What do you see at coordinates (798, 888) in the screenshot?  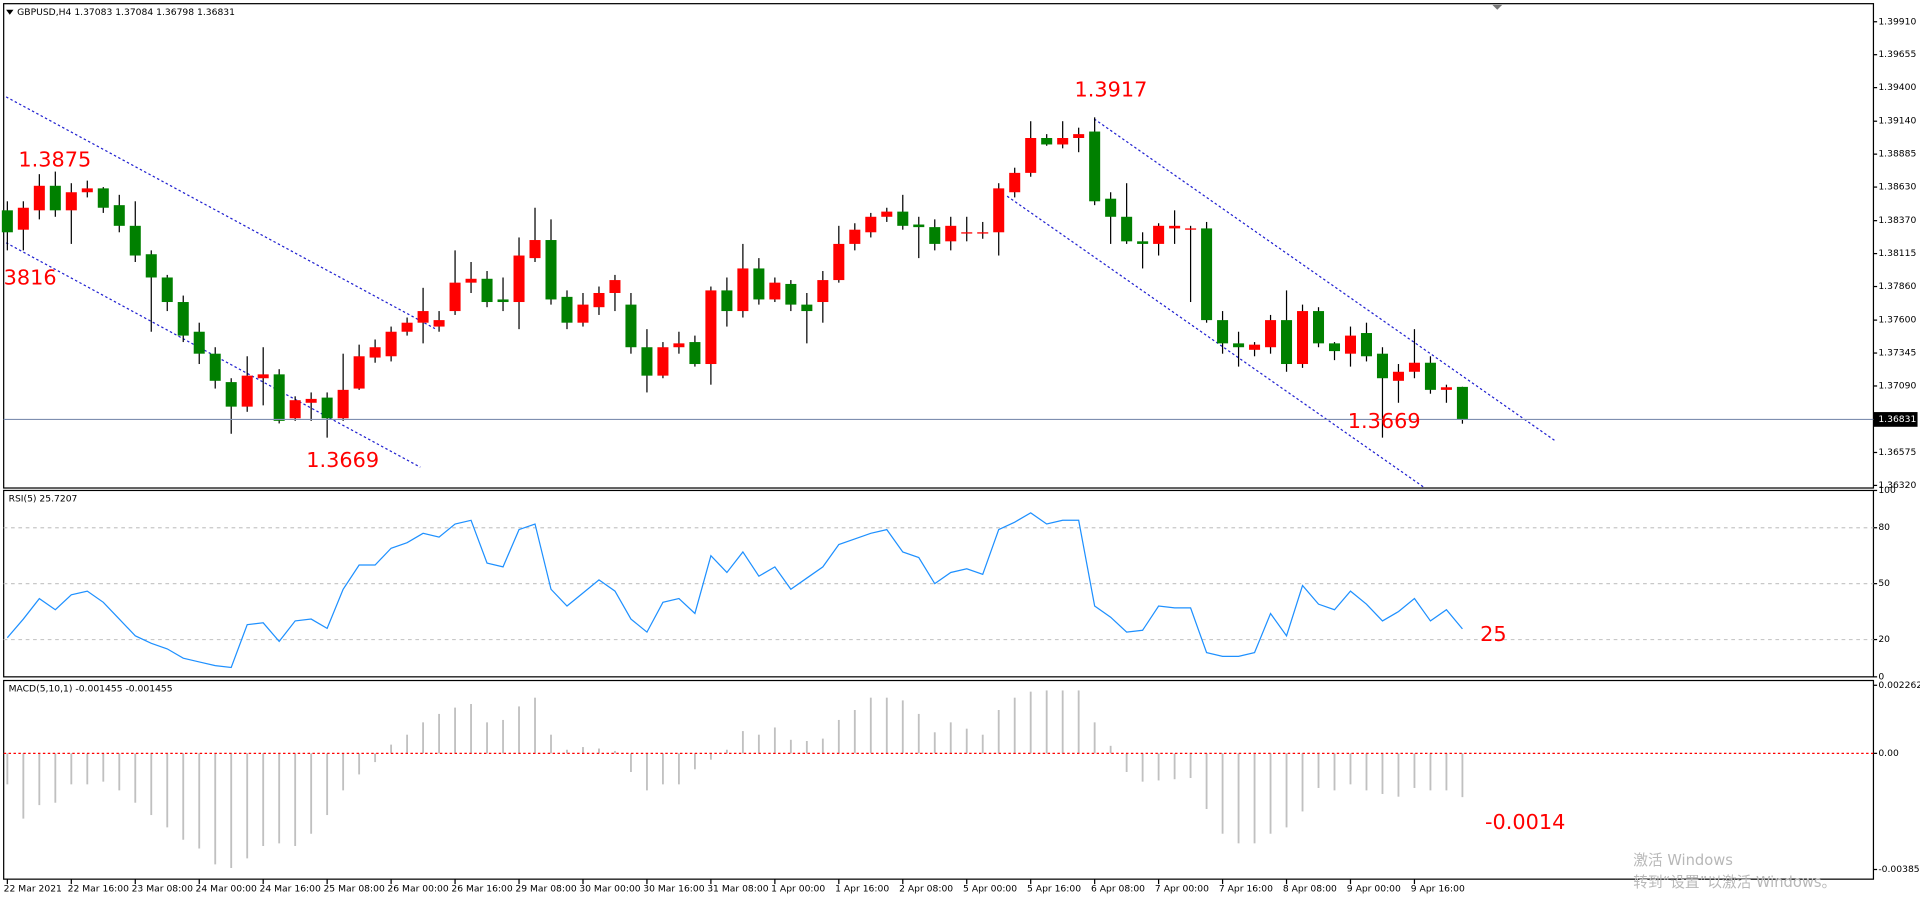 I see `x-tick-label: 1 Apr 00:00` at bounding box center [798, 888].